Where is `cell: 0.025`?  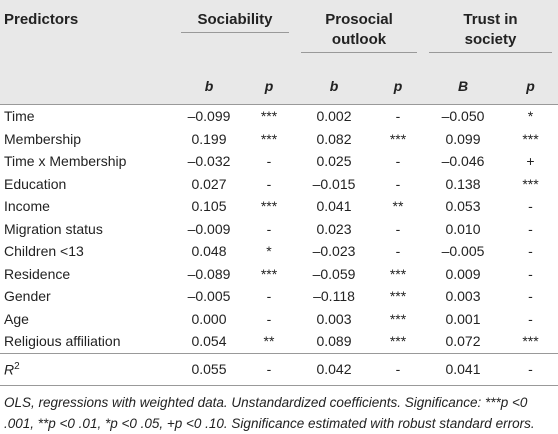 cell: 0.025 is located at coordinates (334, 161).